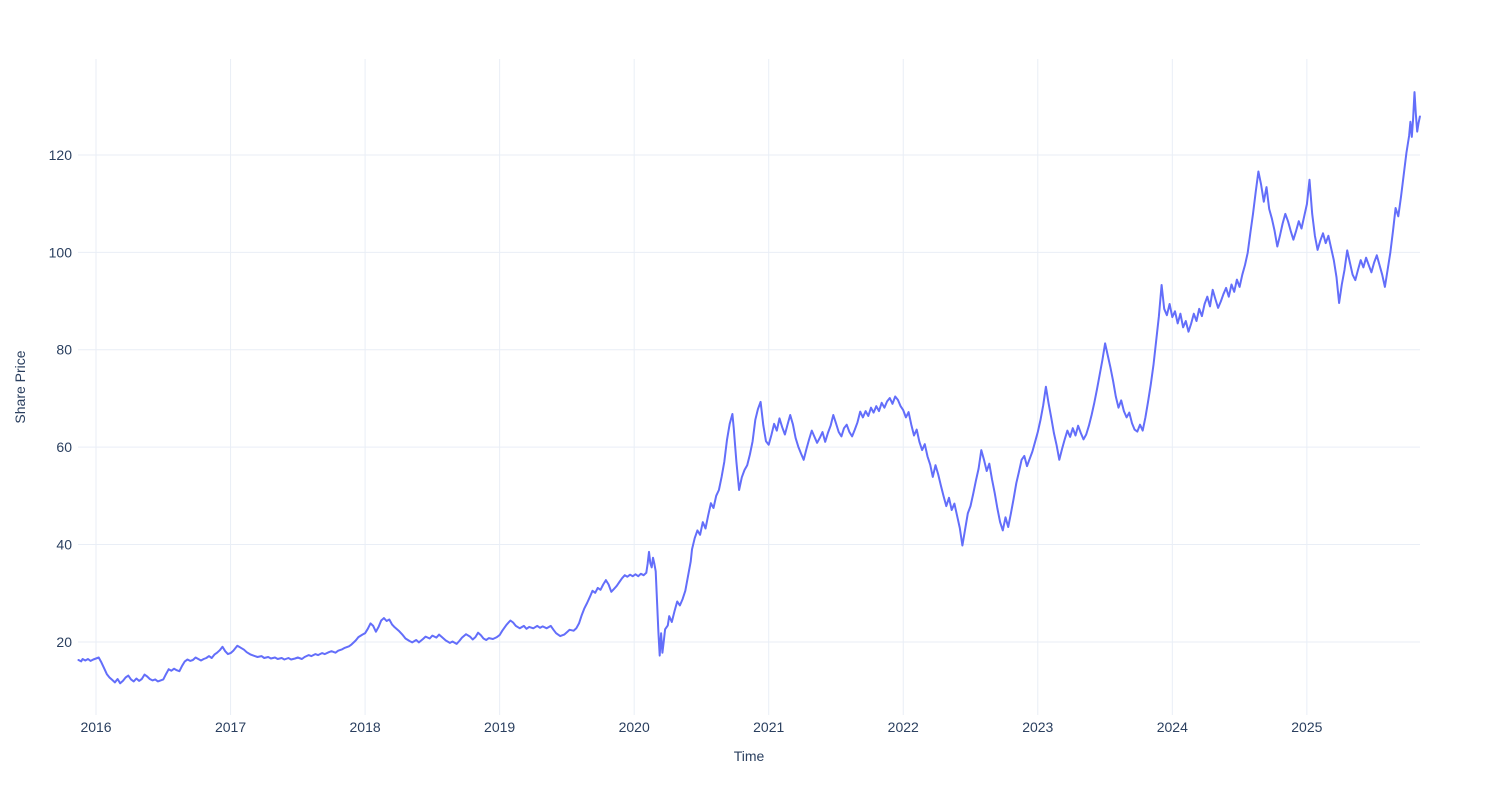  What do you see at coordinates (768, 727) in the screenshot?
I see `x-tick-label: 2021` at bounding box center [768, 727].